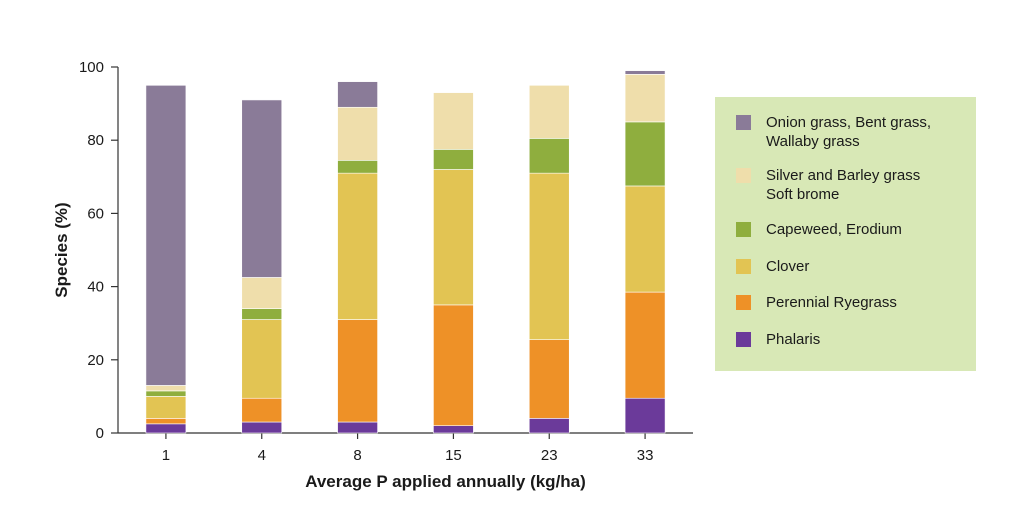 The height and width of the screenshot is (522, 1024). I want to click on legend-label-onion: Onion grass, Bent grass,, so click(848, 122).